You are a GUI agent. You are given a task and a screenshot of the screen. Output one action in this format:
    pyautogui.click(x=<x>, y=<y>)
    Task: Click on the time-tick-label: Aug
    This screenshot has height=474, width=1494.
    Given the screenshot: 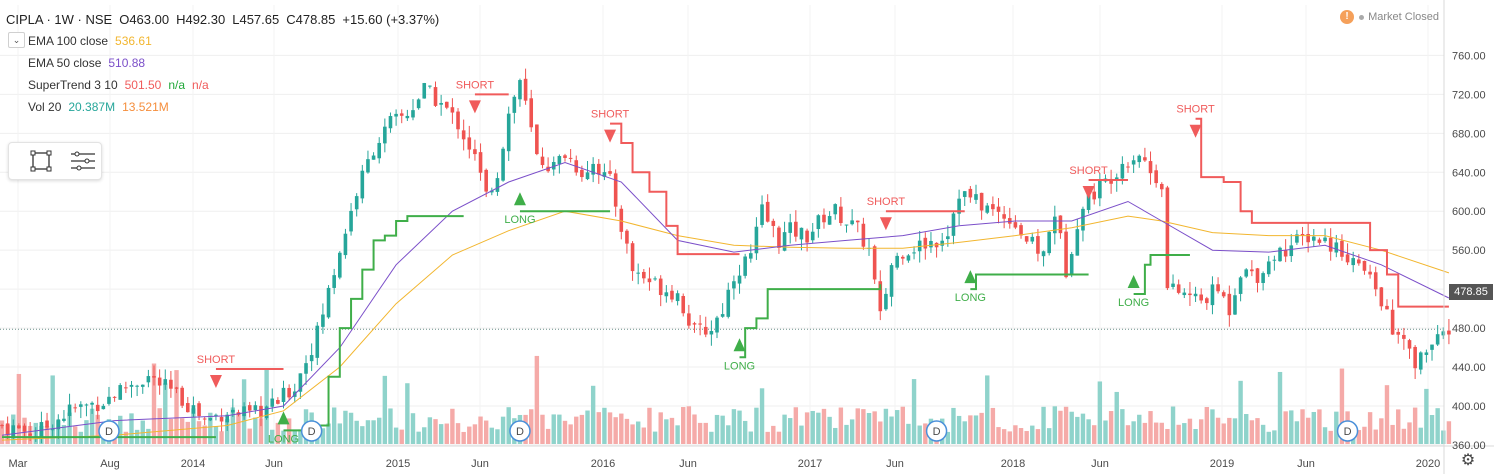 What is the action you would take?
    pyautogui.click(x=110, y=464)
    